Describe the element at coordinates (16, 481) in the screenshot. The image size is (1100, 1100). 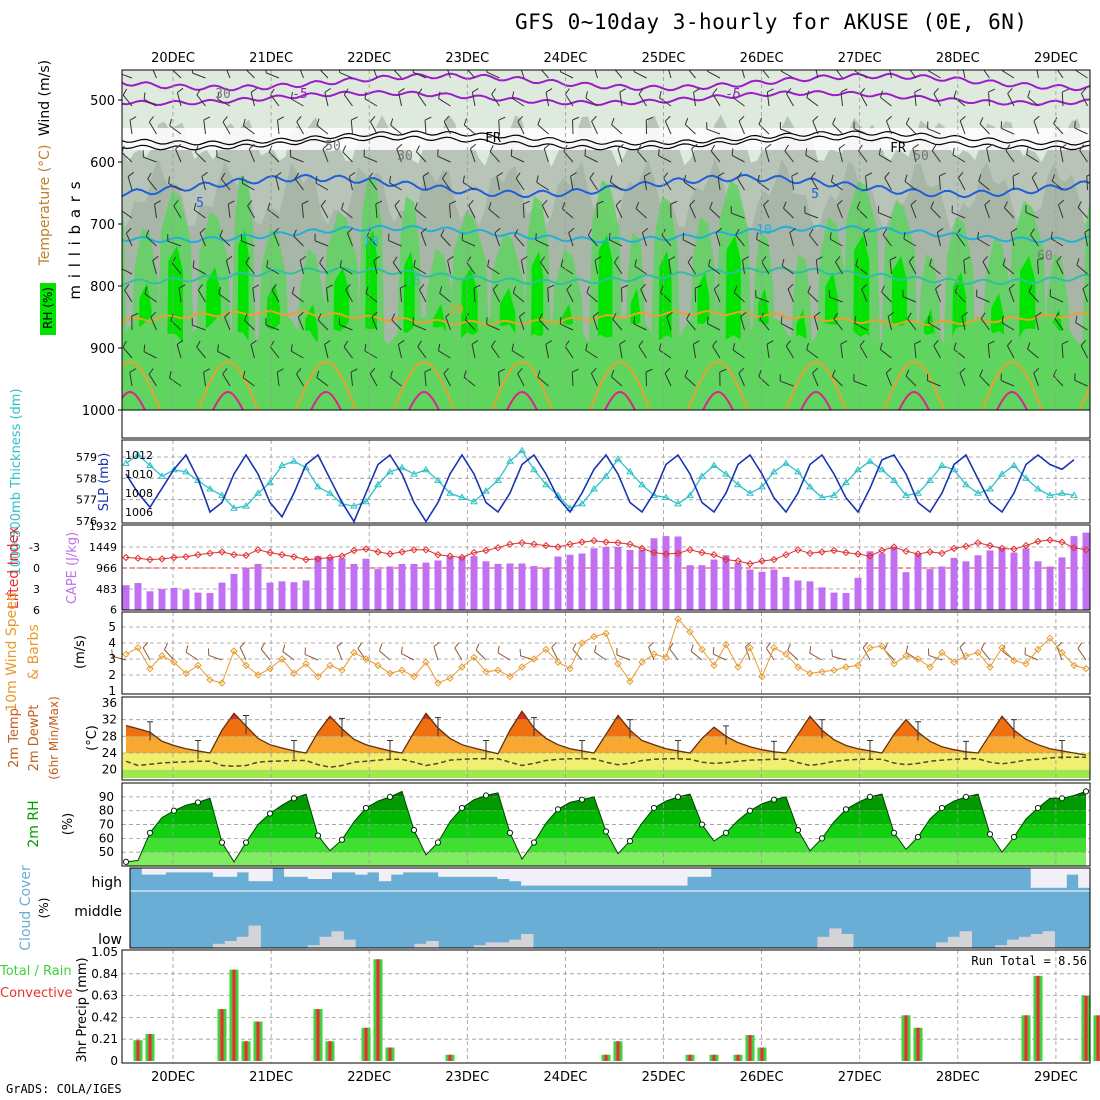
I see `thickness-label: 1000-500mb Thickness (dm)` at that location.